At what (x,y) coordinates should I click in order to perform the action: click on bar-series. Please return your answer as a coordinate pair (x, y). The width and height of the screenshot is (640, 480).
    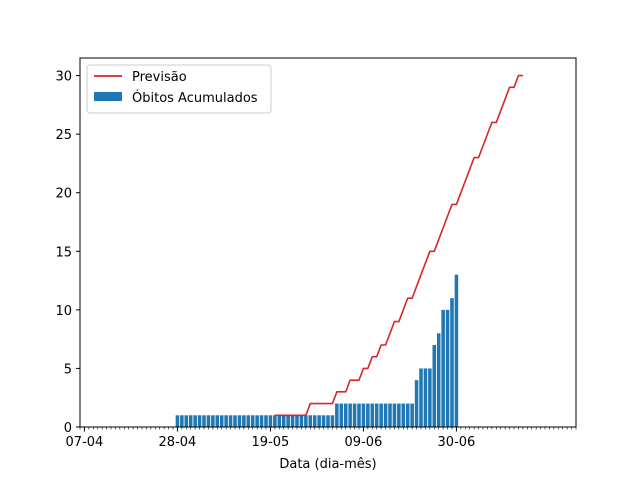
    Looking at the image, I should click on (317, 350).